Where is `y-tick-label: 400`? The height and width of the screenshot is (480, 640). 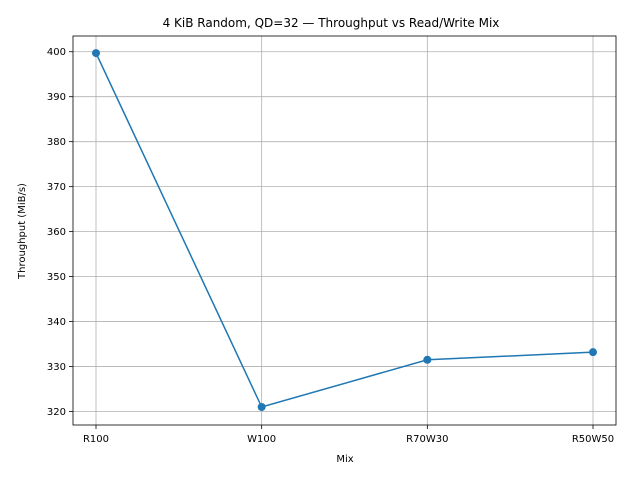
y-tick-label: 400 is located at coordinates (56, 52).